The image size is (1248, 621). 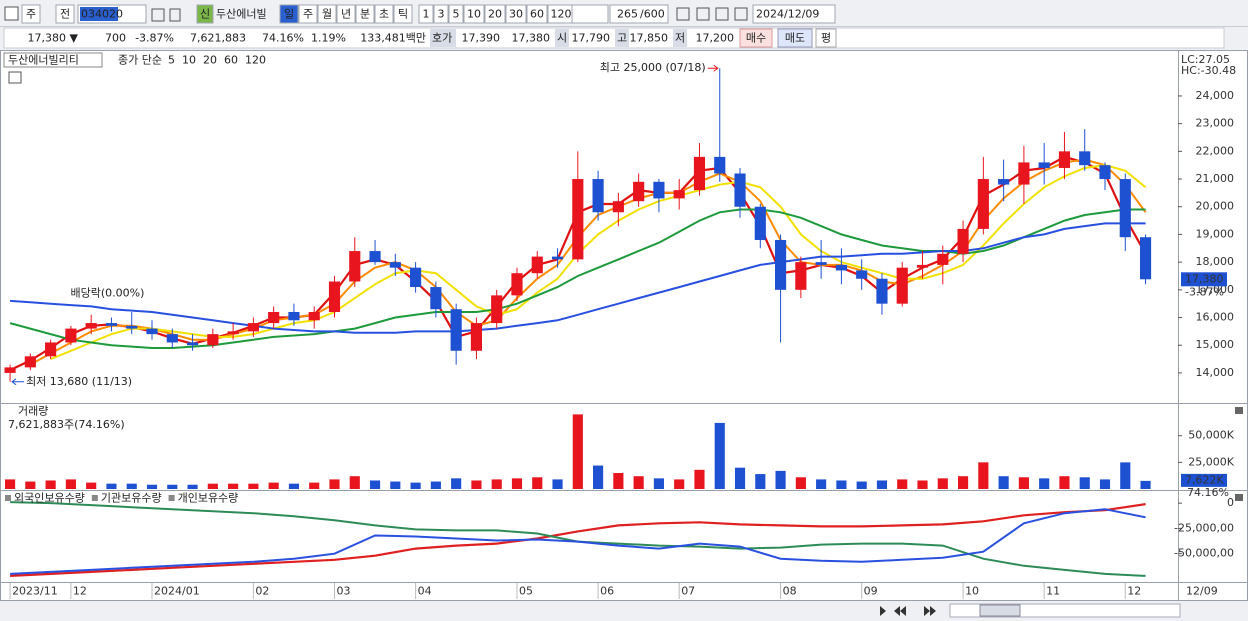 What do you see at coordinates (241, 14) in the screenshot?
I see `stock-name: 두산에너빌` at bounding box center [241, 14].